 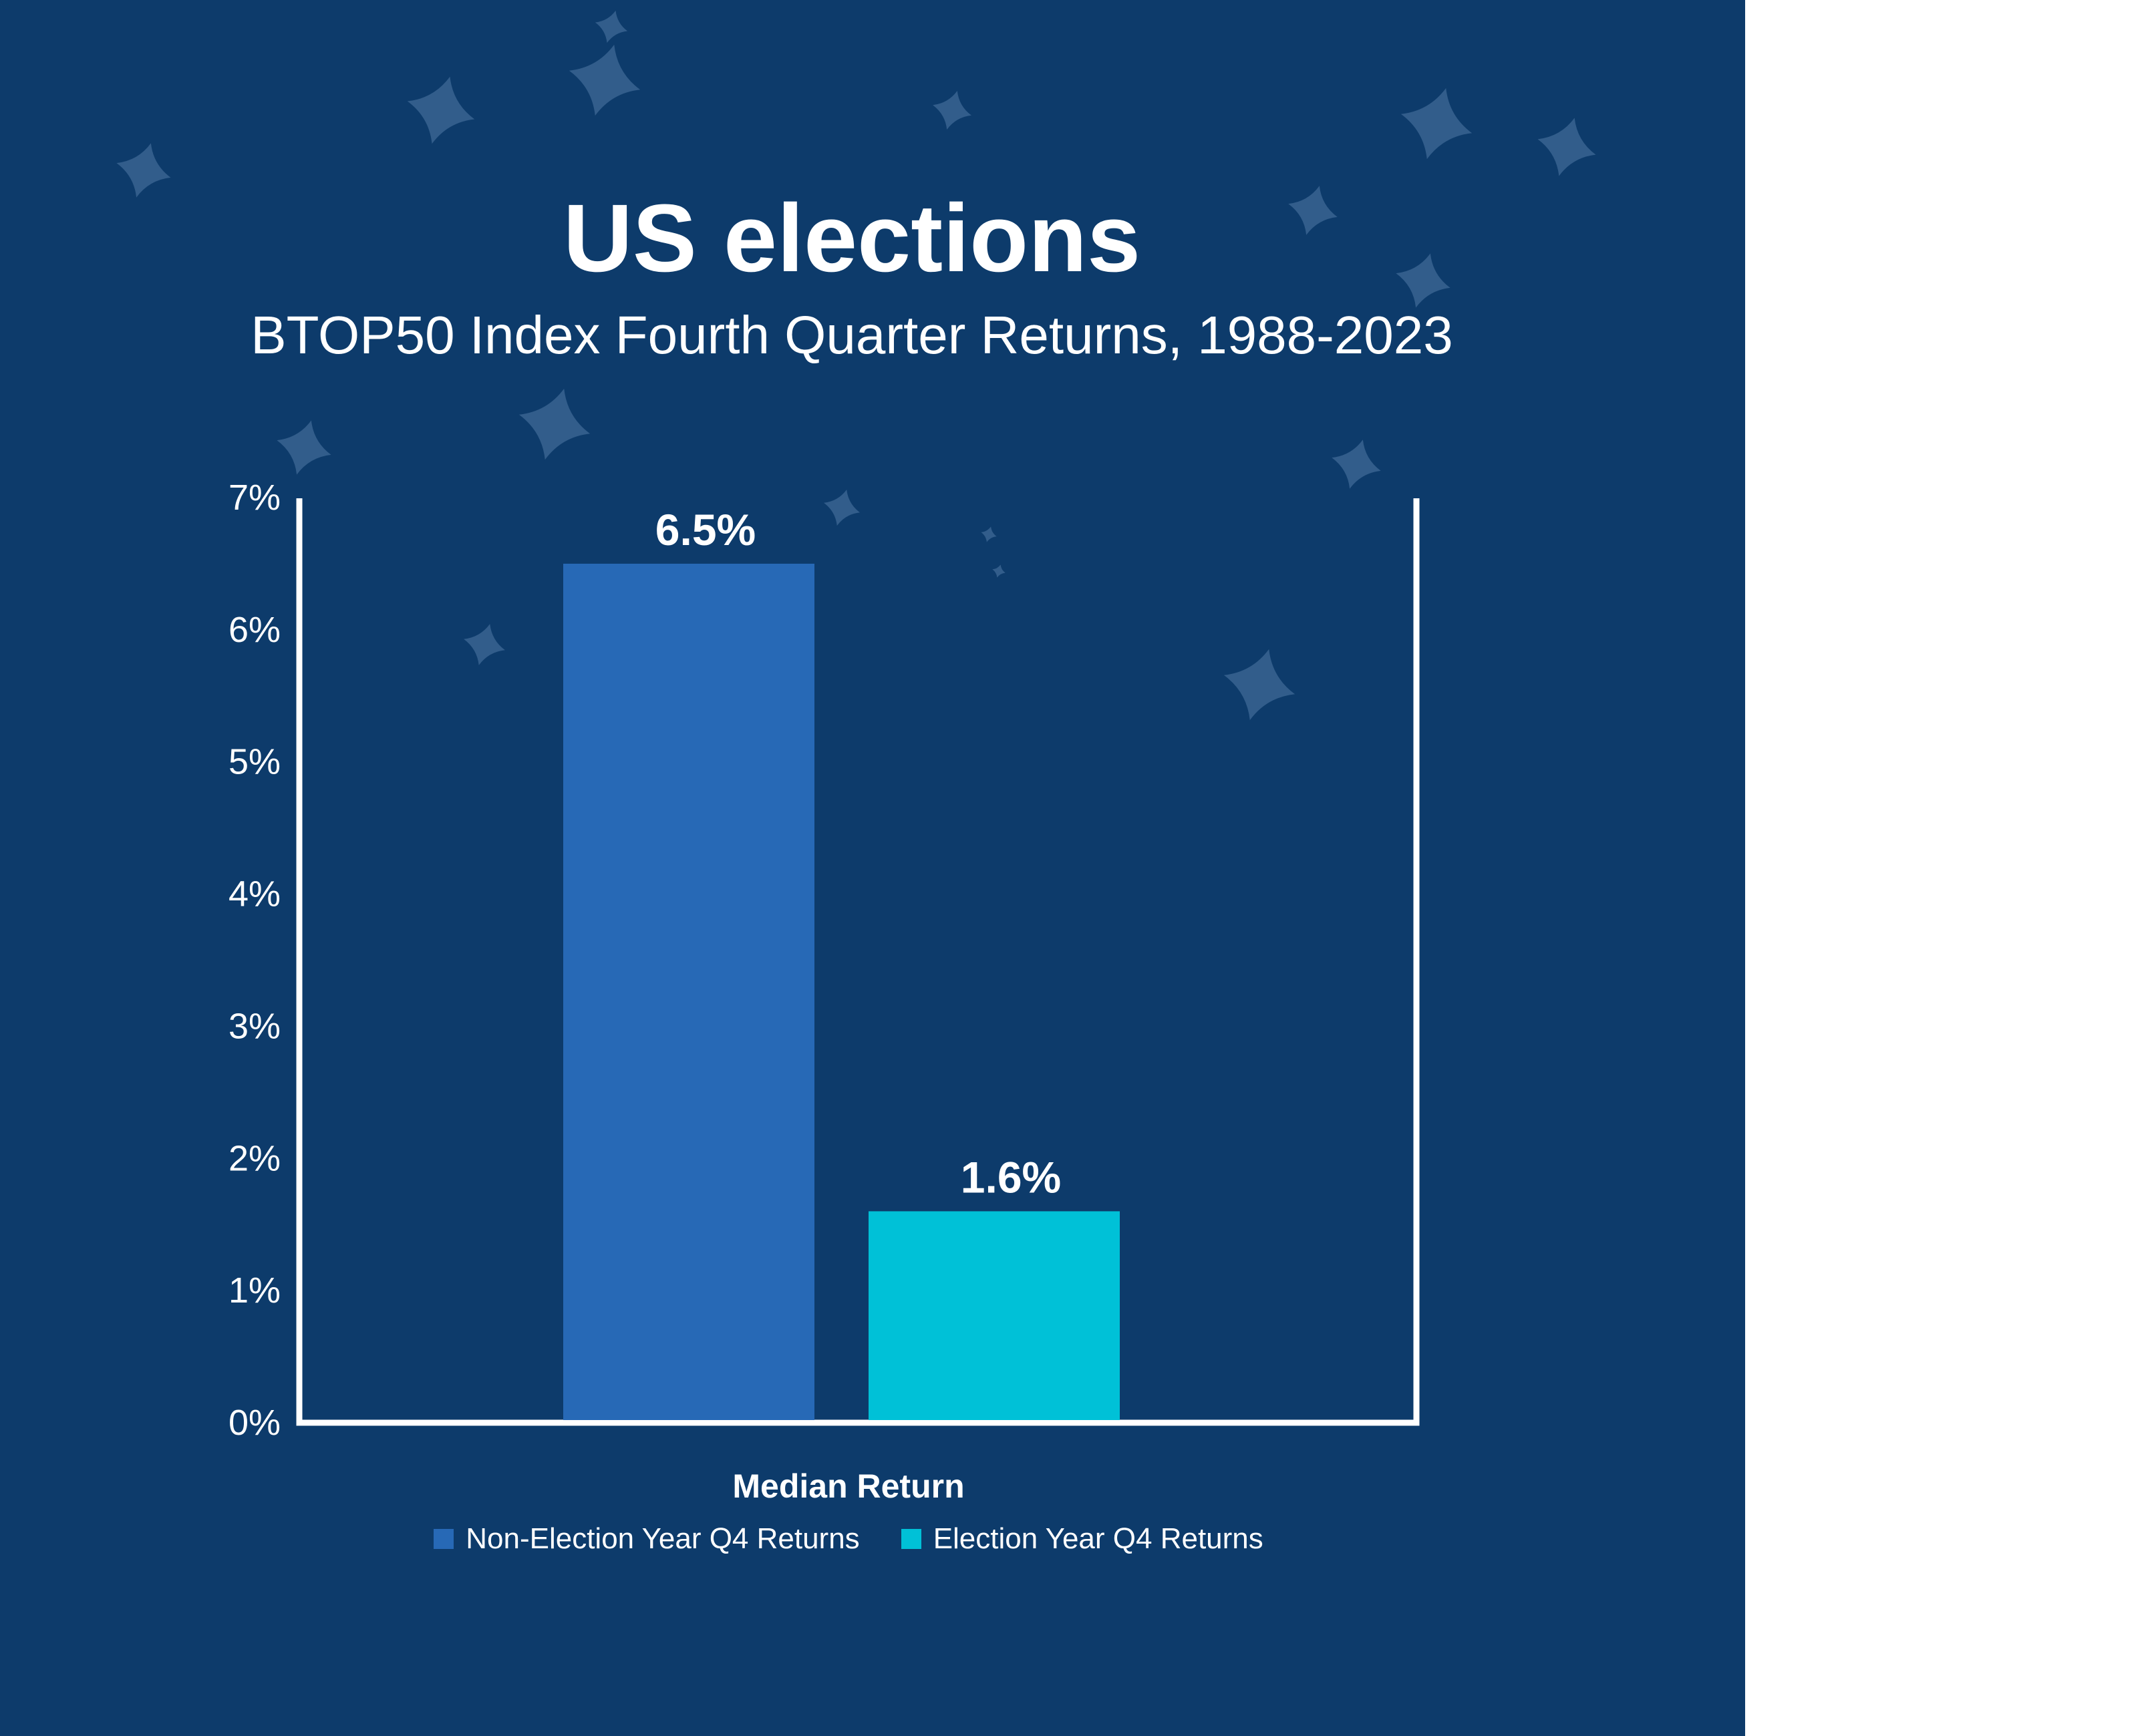 What do you see at coordinates (254, 762) in the screenshot?
I see `y-tick-label: 5%` at bounding box center [254, 762].